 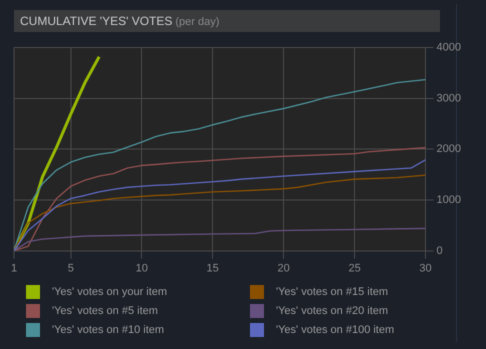 What do you see at coordinates (96, 21) in the screenshot?
I see `chart-title: CUMULATIVE 'YES' VOTES` at bounding box center [96, 21].